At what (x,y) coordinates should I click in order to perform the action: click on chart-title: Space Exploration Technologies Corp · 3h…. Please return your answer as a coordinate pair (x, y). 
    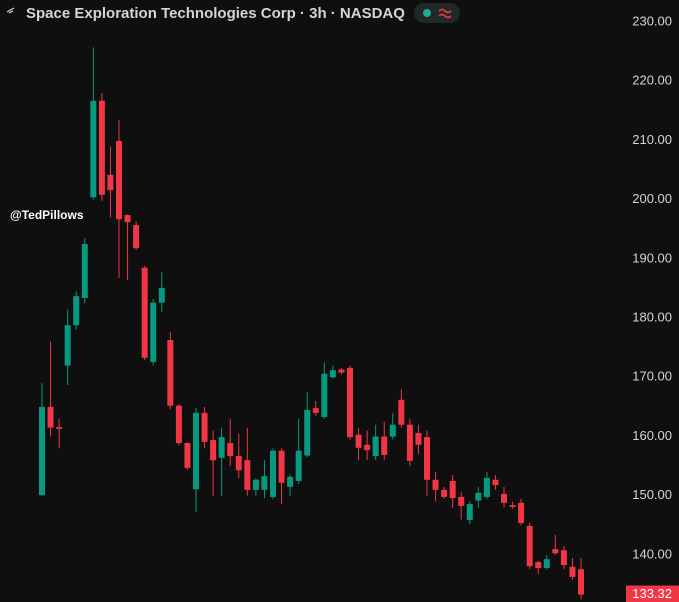
    Looking at the image, I should click on (215, 13).